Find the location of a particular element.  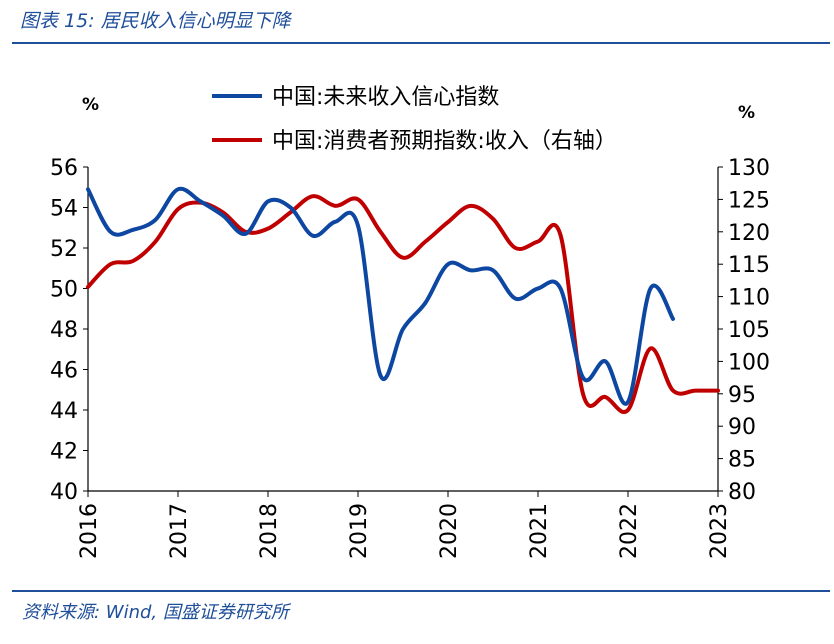

left-tick-label: 54 is located at coordinates (64, 209).